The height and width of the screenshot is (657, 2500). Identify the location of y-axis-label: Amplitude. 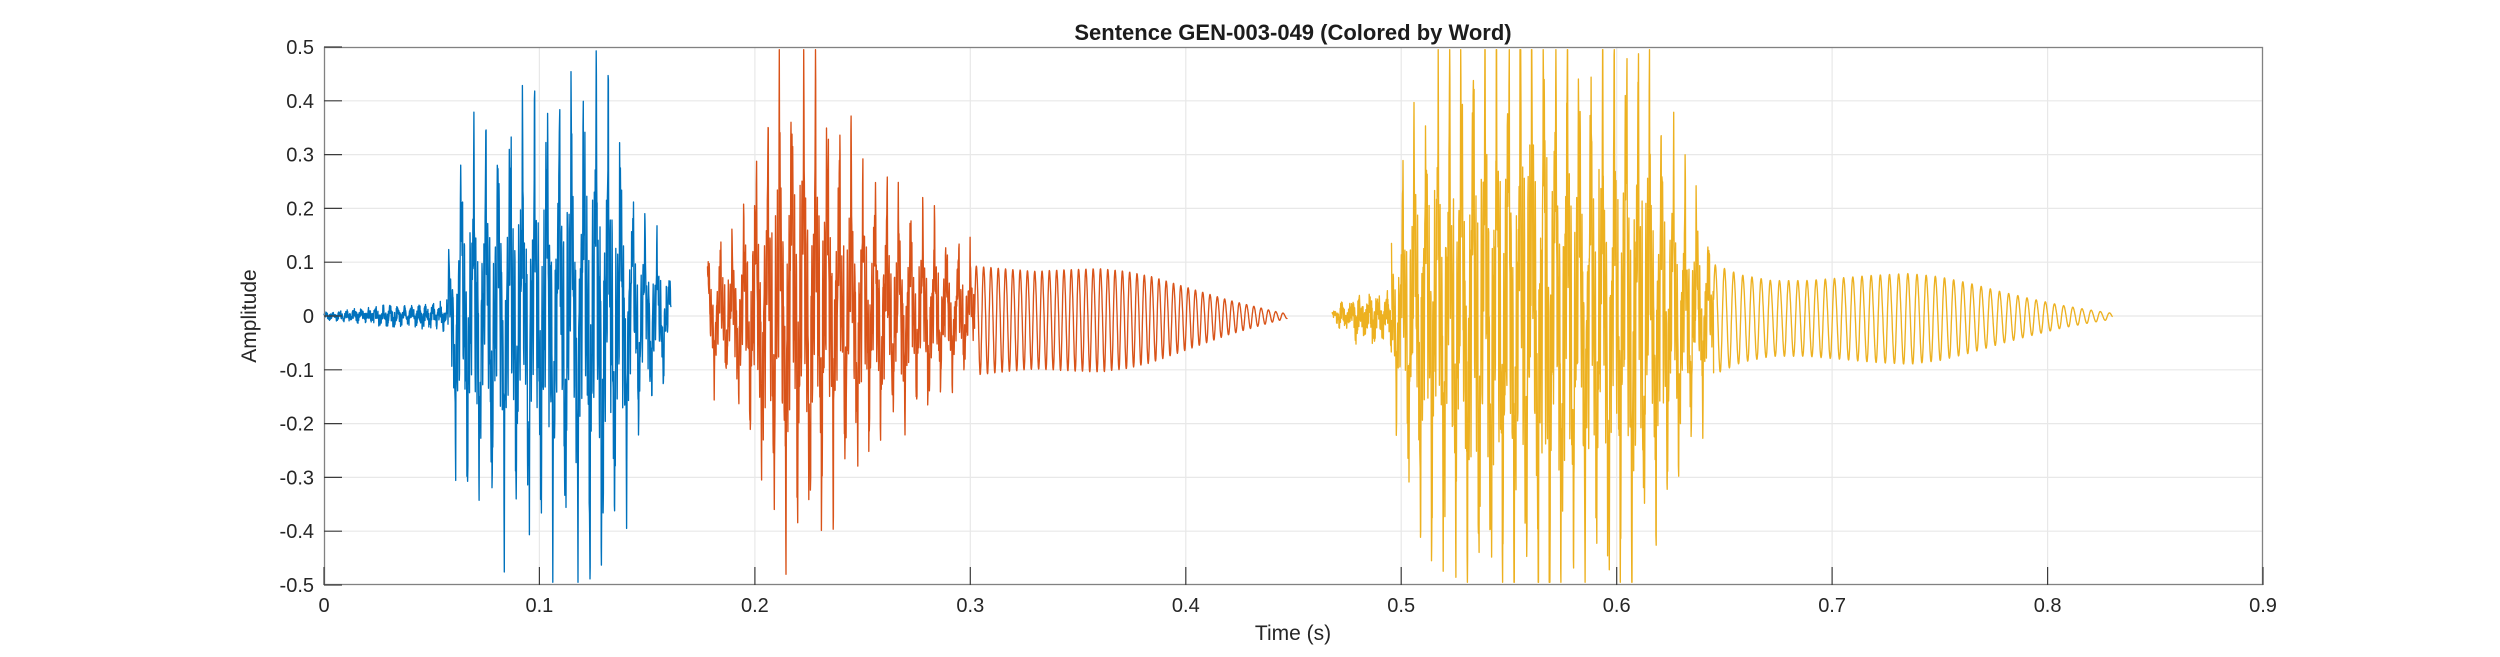
(249, 315).